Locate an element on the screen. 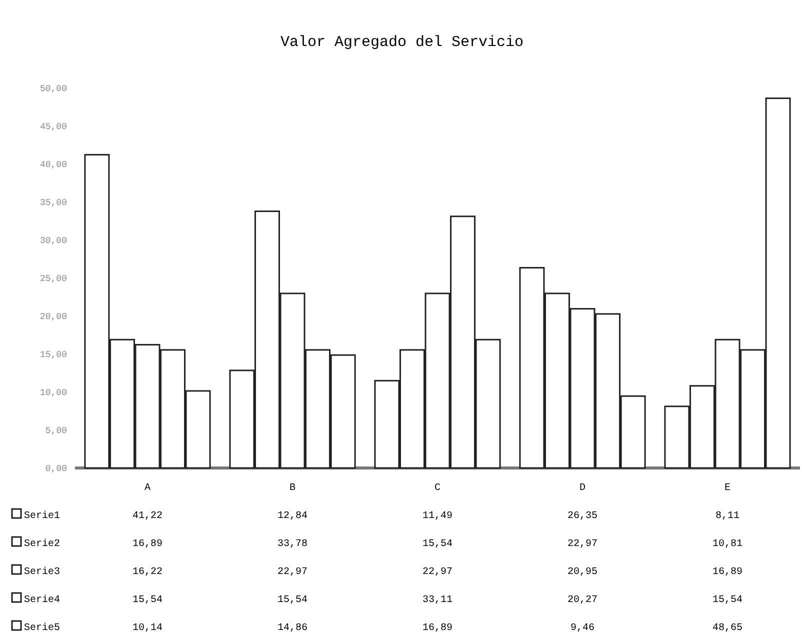  x-tick-label: C is located at coordinates (437, 488).